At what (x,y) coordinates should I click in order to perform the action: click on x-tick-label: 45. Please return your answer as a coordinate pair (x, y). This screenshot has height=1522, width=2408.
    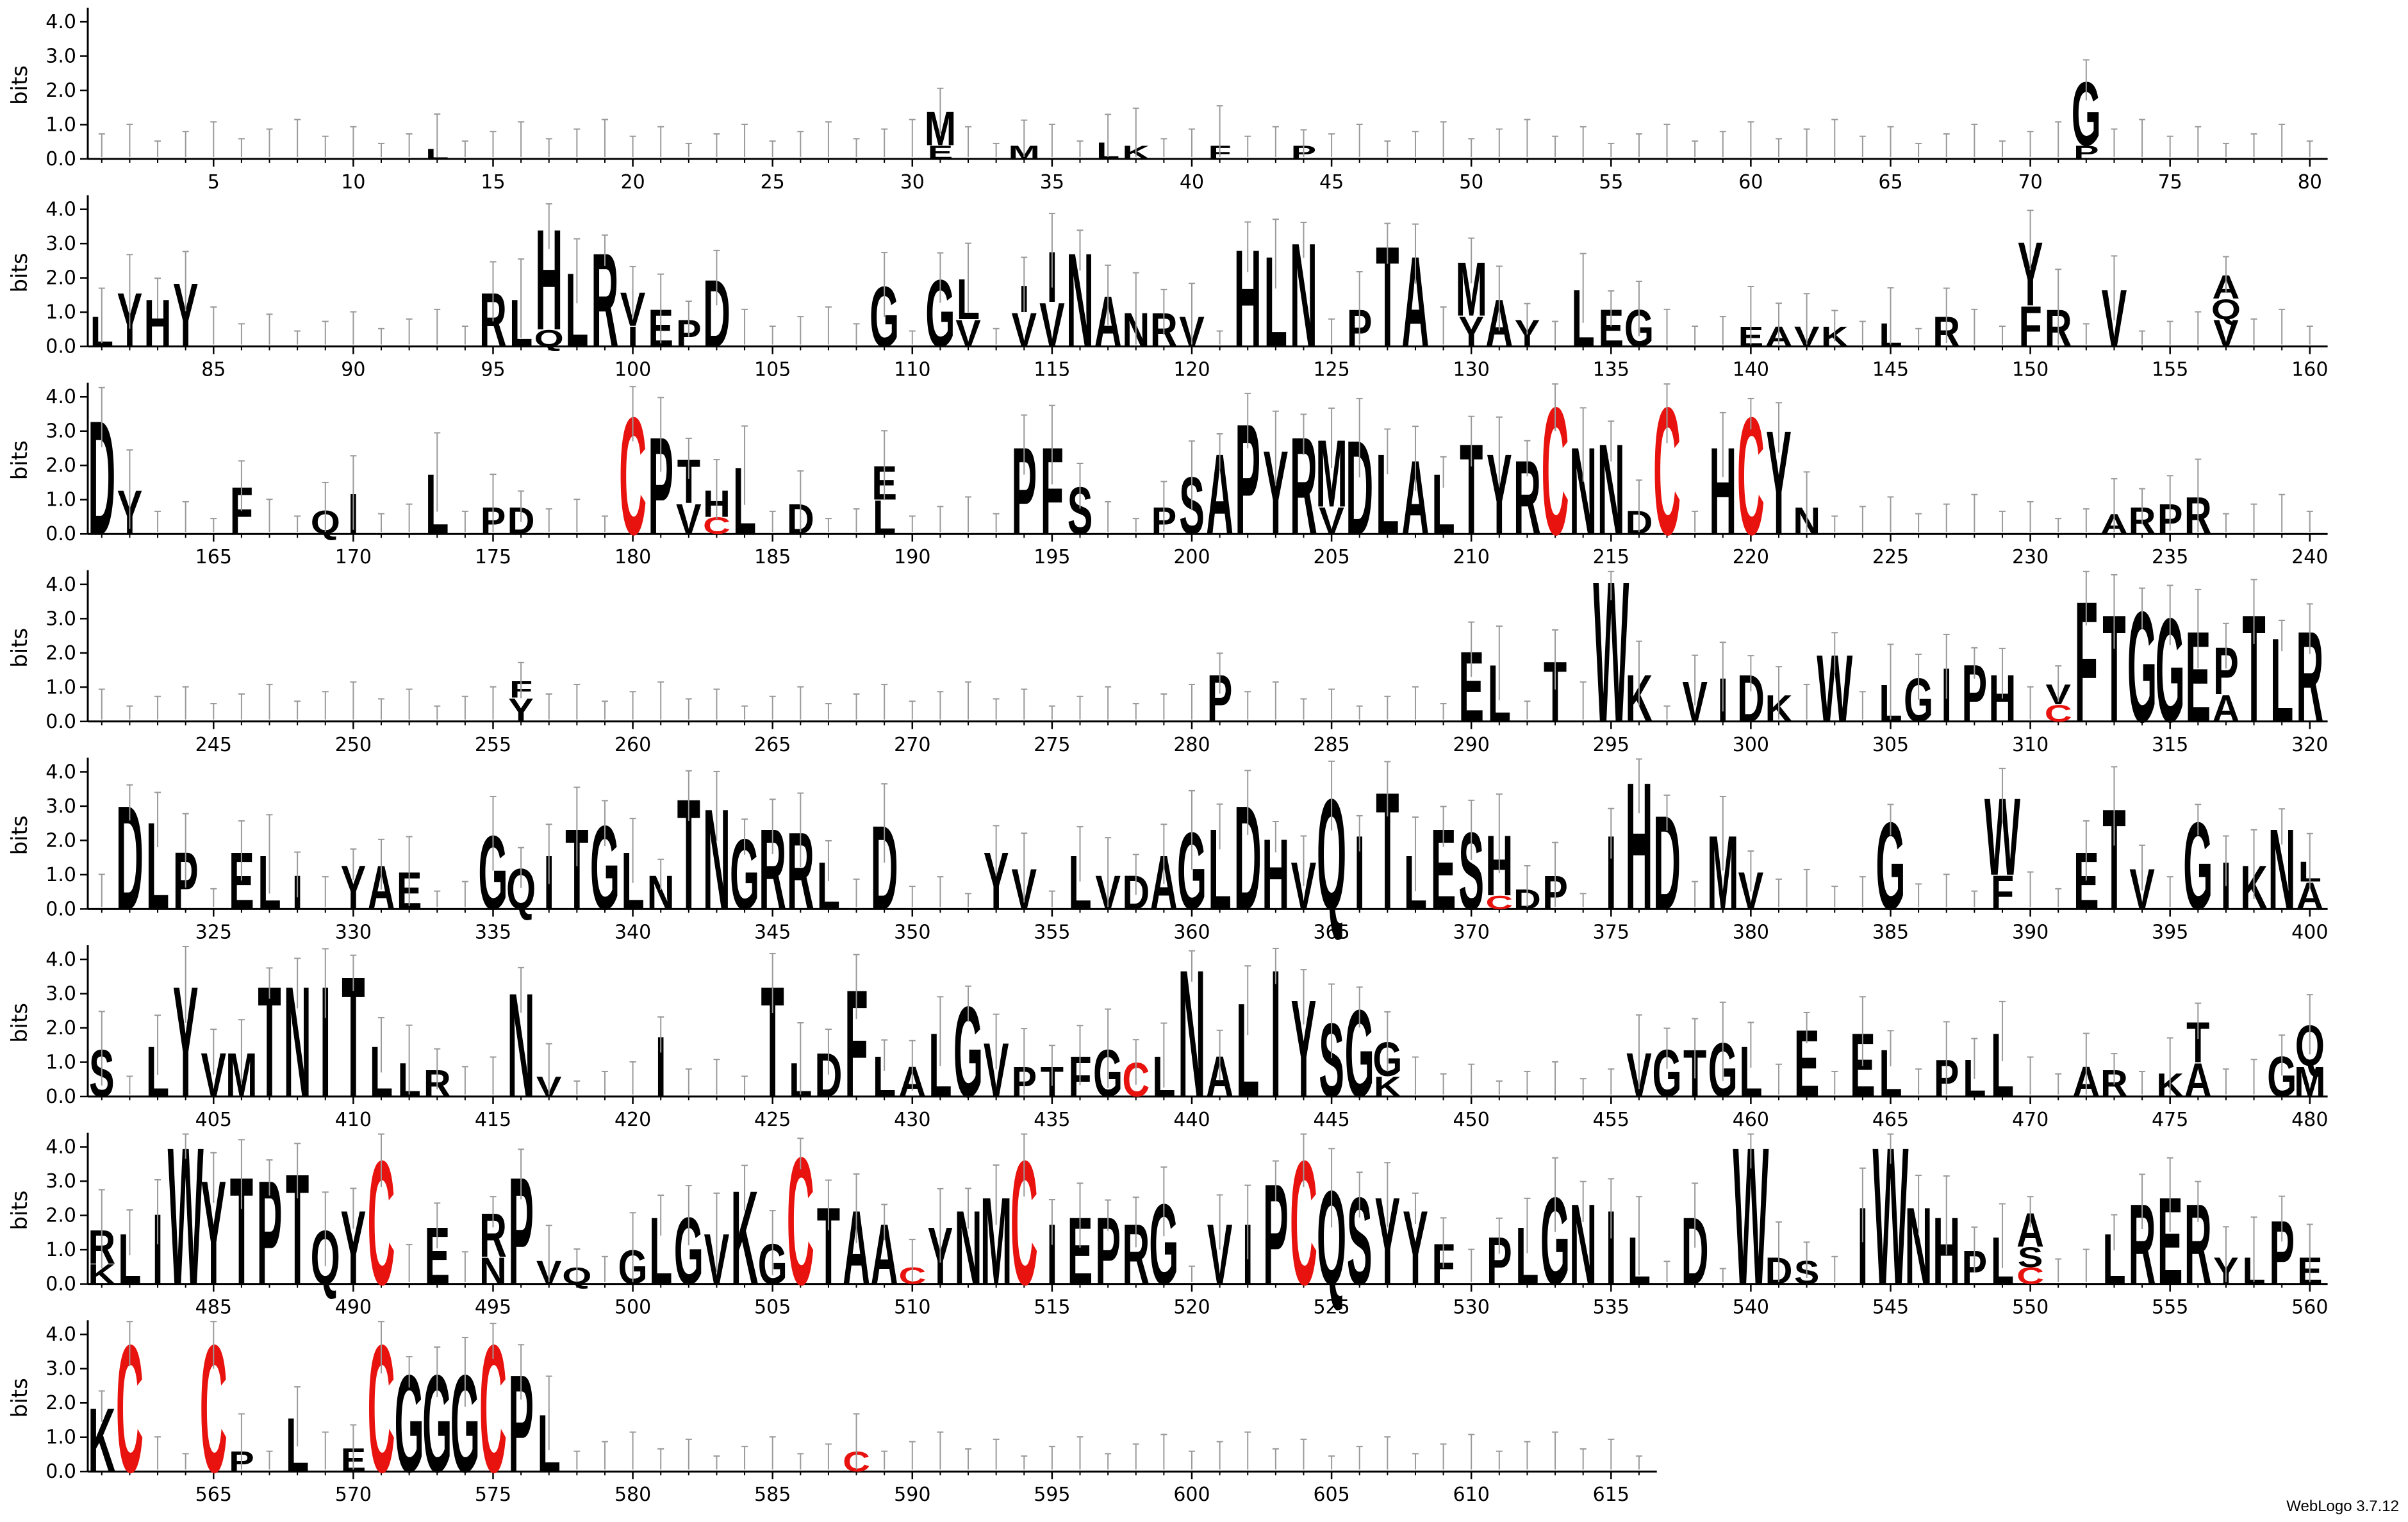
    Looking at the image, I should click on (1332, 182).